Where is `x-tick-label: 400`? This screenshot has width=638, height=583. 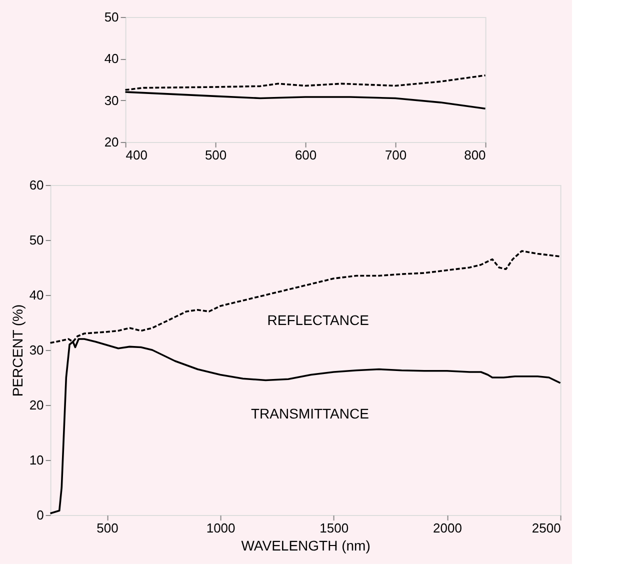 x-tick-label: 400 is located at coordinates (137, 155).